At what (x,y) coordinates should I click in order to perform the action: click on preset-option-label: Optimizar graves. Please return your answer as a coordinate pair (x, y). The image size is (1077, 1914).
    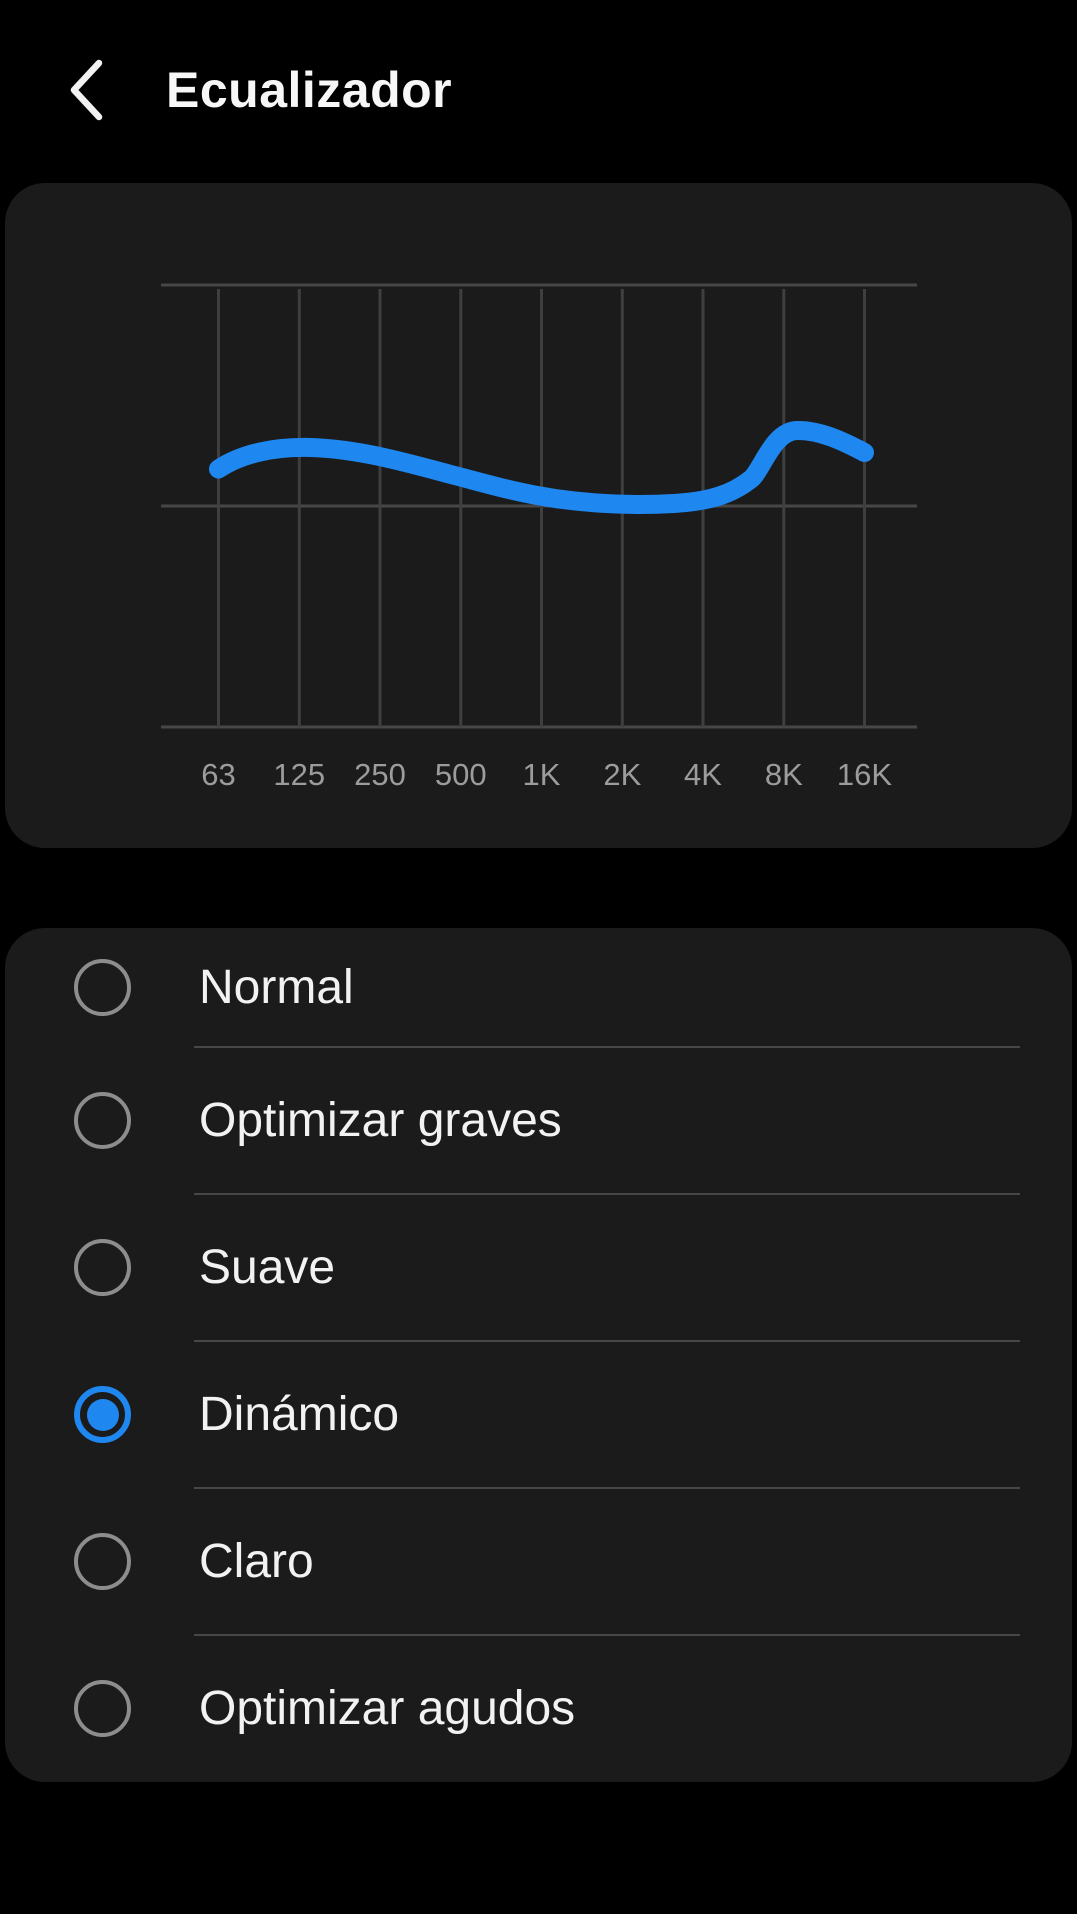
    Looking at the image, I should click on (380, 1120).